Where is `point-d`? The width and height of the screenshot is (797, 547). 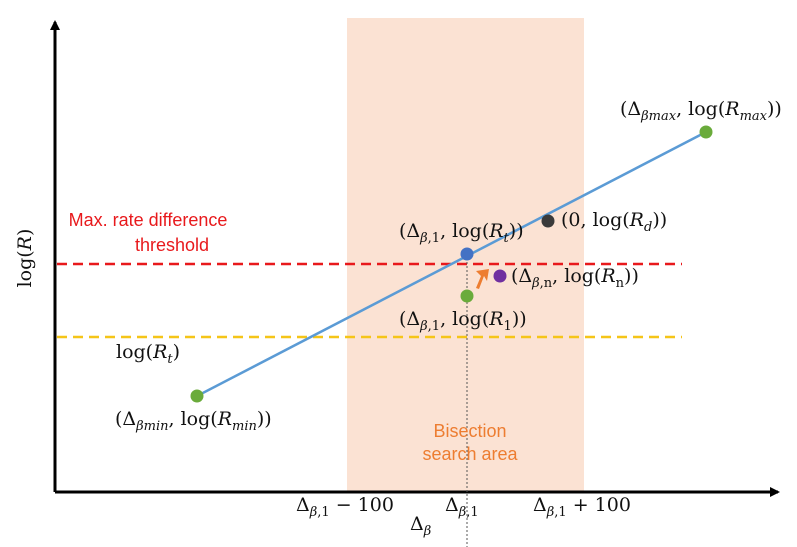 point-d is located at coordinates (548, 221).